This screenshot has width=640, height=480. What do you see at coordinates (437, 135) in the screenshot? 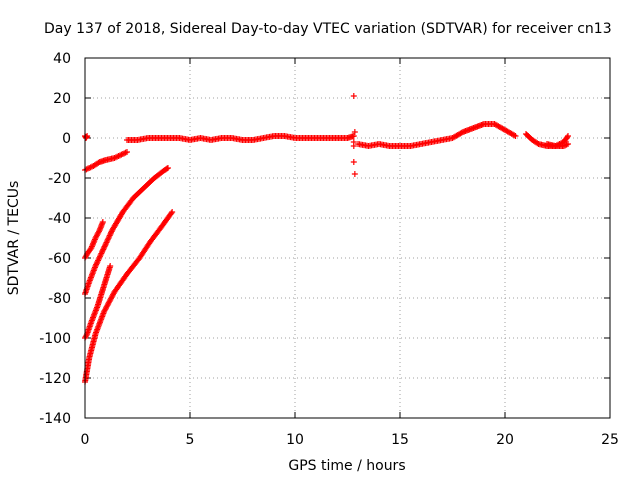
I see `series-afternoon` at bounding box center [437, 135].